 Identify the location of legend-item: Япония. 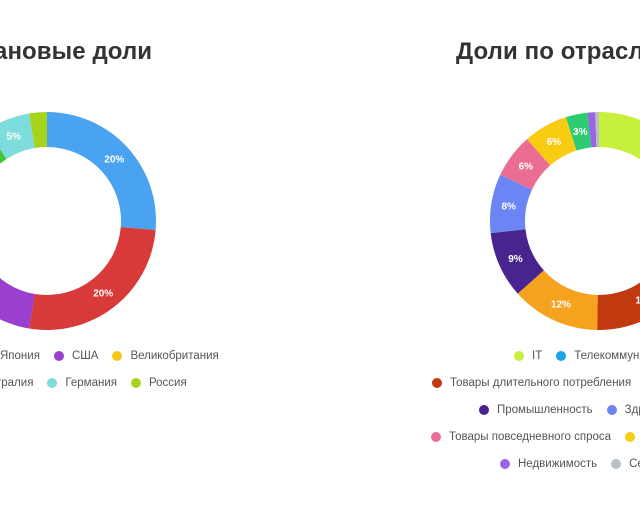
(20, 356).